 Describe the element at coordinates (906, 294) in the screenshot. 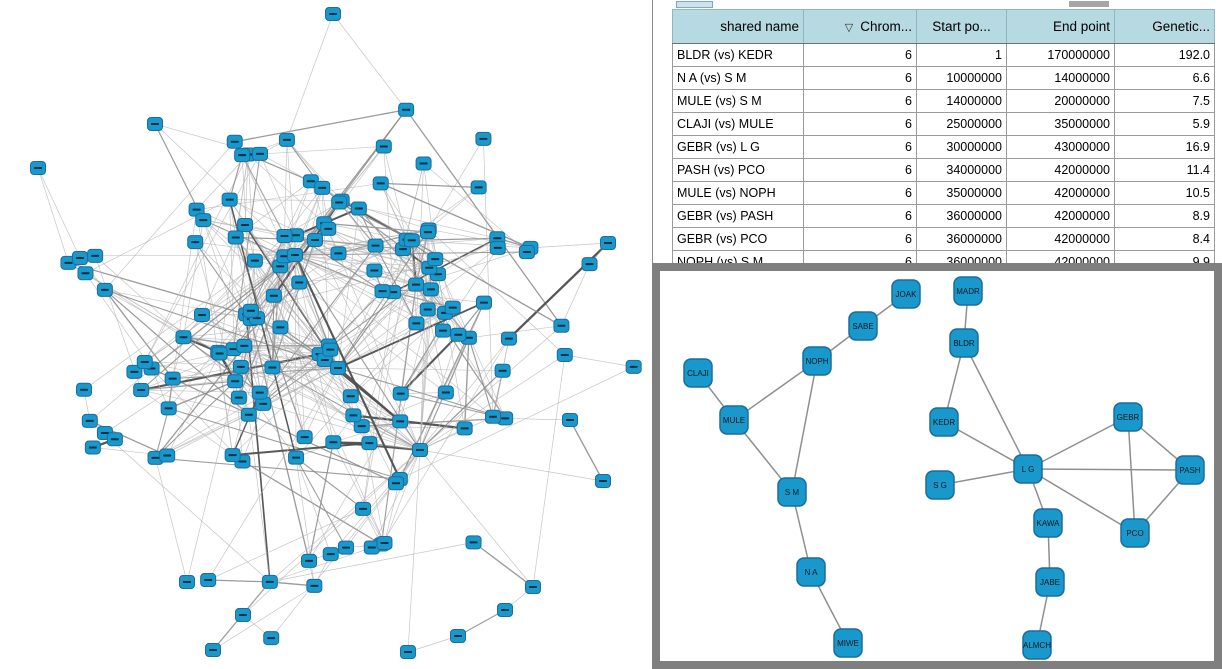

I see `network-node-joak: JOAK` at that location.